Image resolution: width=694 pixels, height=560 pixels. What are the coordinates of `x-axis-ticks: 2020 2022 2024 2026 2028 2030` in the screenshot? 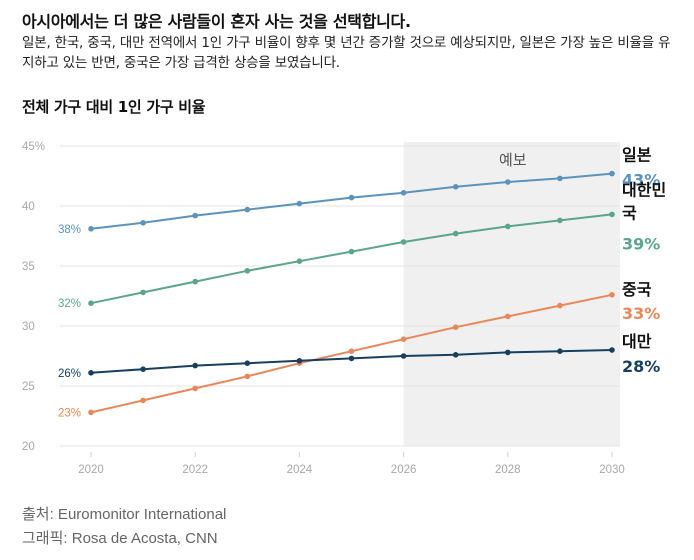 It's located at (351, 464).